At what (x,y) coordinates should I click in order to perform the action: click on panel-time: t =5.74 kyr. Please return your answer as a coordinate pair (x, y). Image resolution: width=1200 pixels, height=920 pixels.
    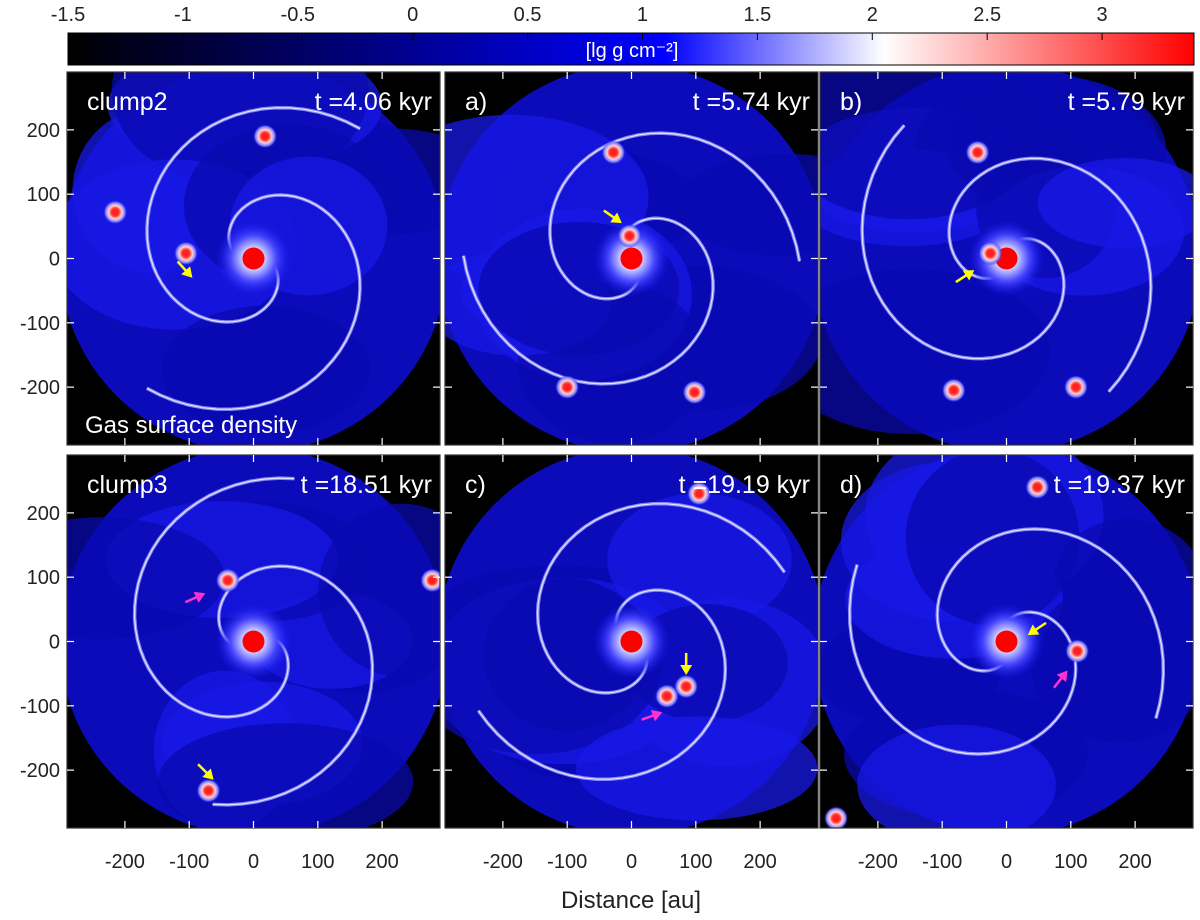
    Looking at the image, I should click on (751, 102).